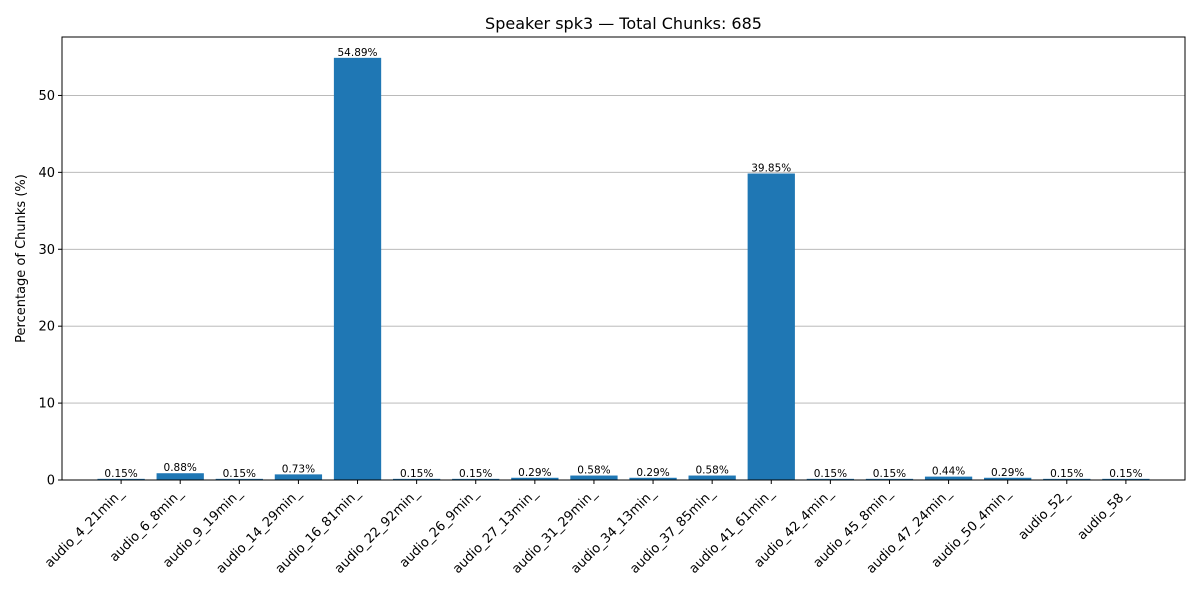 This screenshot has height=600, width=1200. Describe the element at coordinates (46, 404) in the screenshot. I see `y-tick-label: 10` at that location.